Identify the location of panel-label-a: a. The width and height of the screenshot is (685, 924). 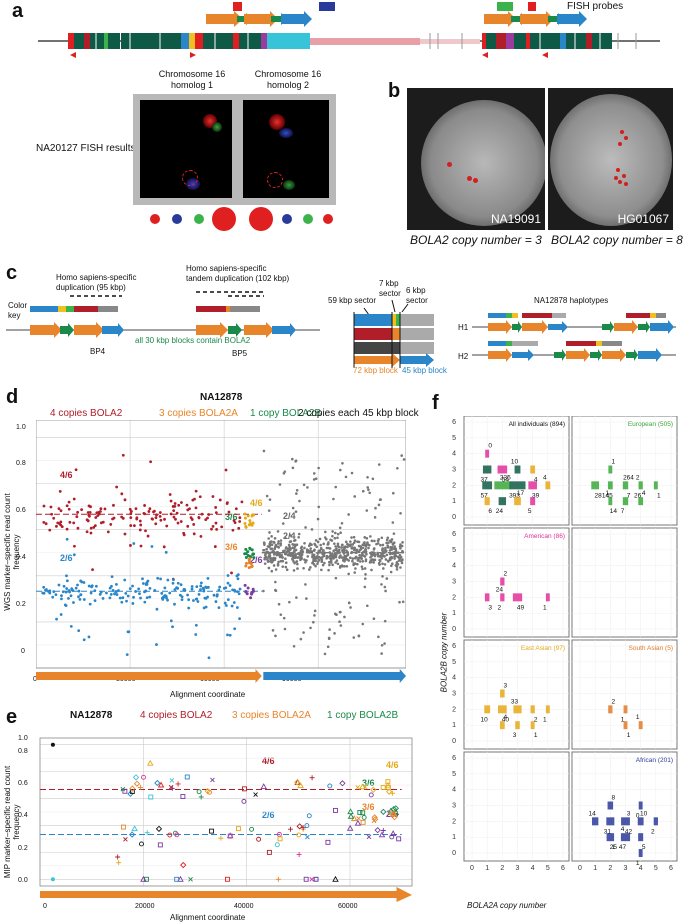
(18, 11).